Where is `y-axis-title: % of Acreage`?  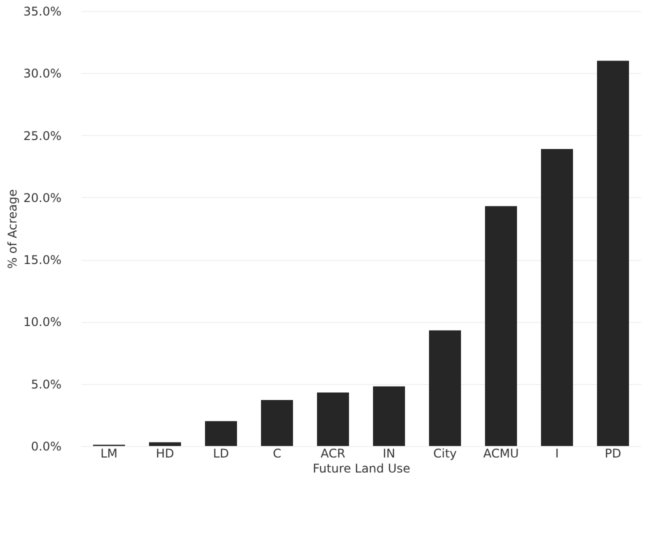 y-axis-title: % of Acreage is located at coordinates (12, 229).